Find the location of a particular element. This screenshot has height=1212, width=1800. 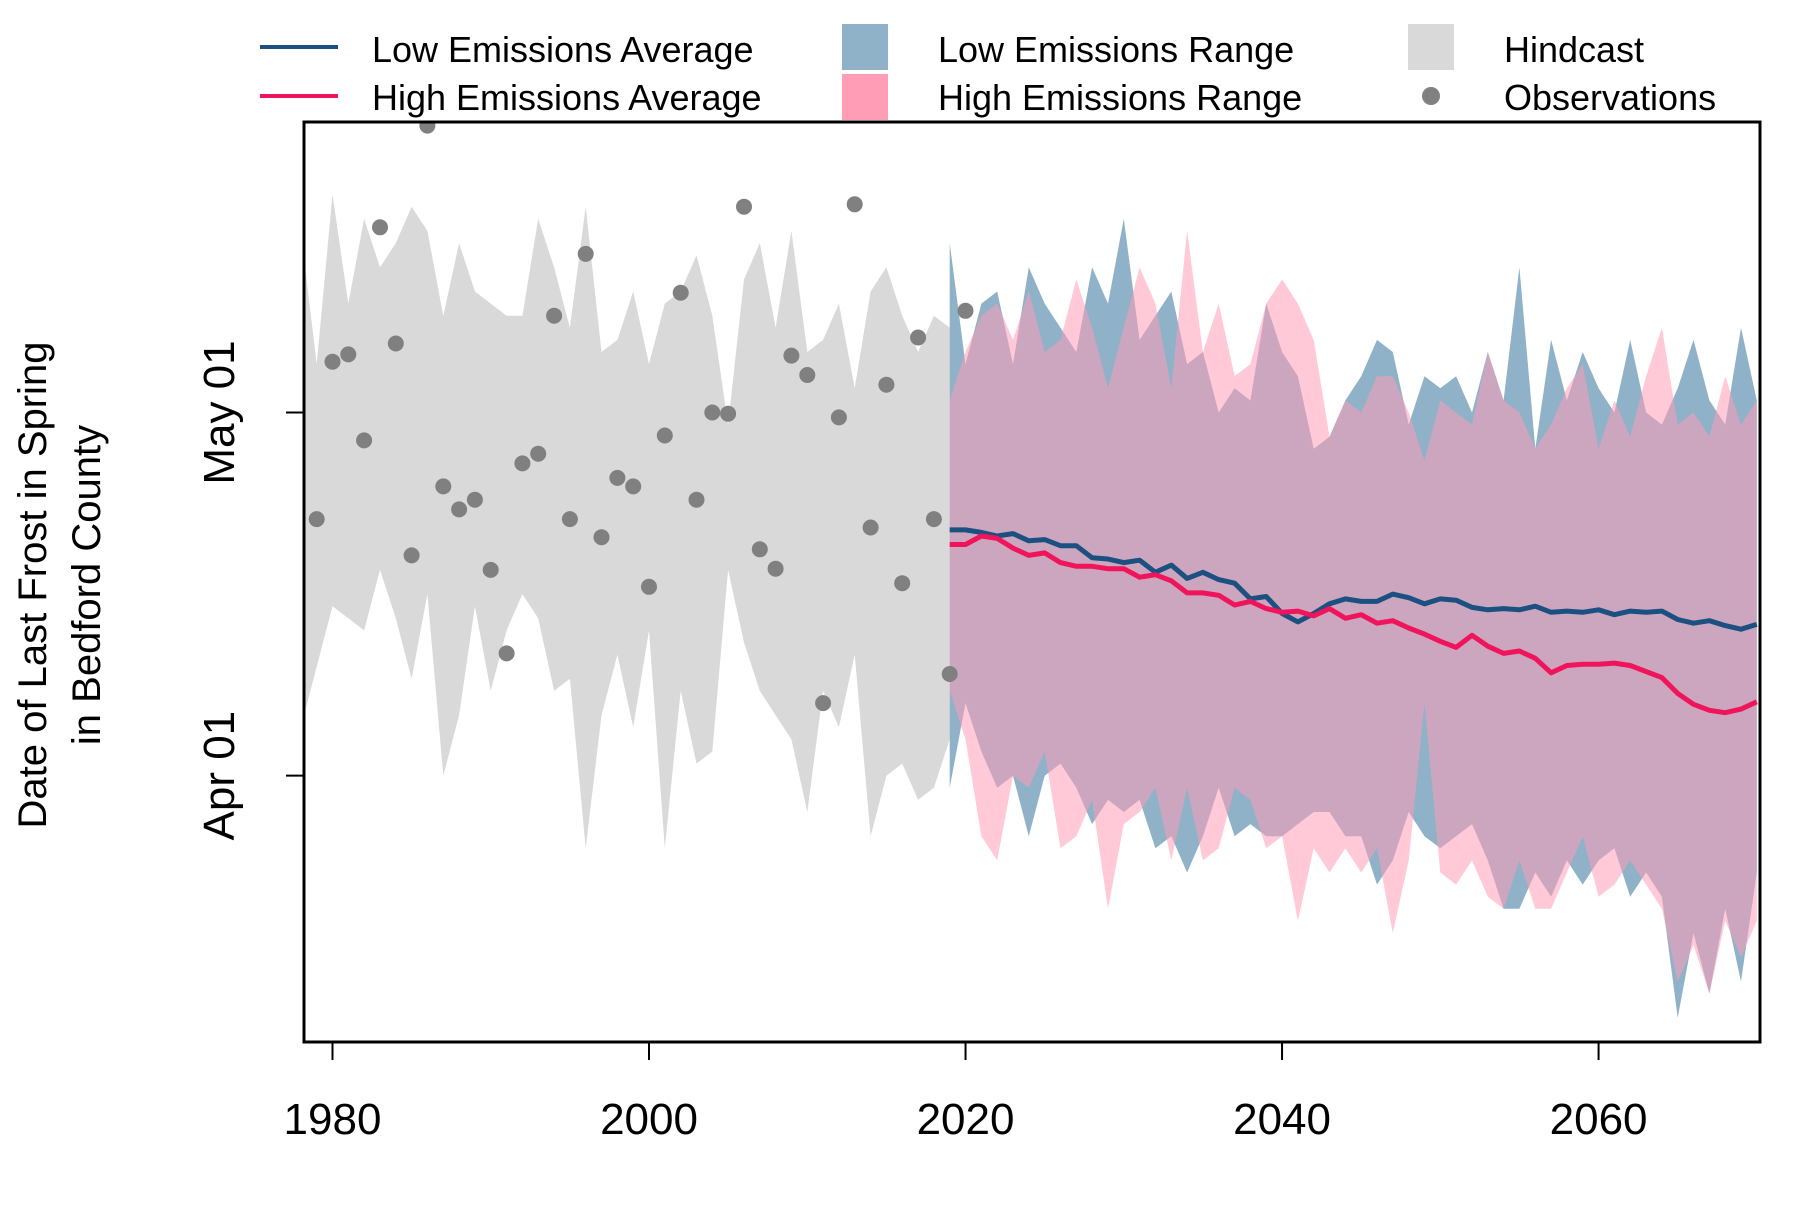

x-axis: 1980 2000 2020 2040 2060 is located at coordinates (966, 1092).